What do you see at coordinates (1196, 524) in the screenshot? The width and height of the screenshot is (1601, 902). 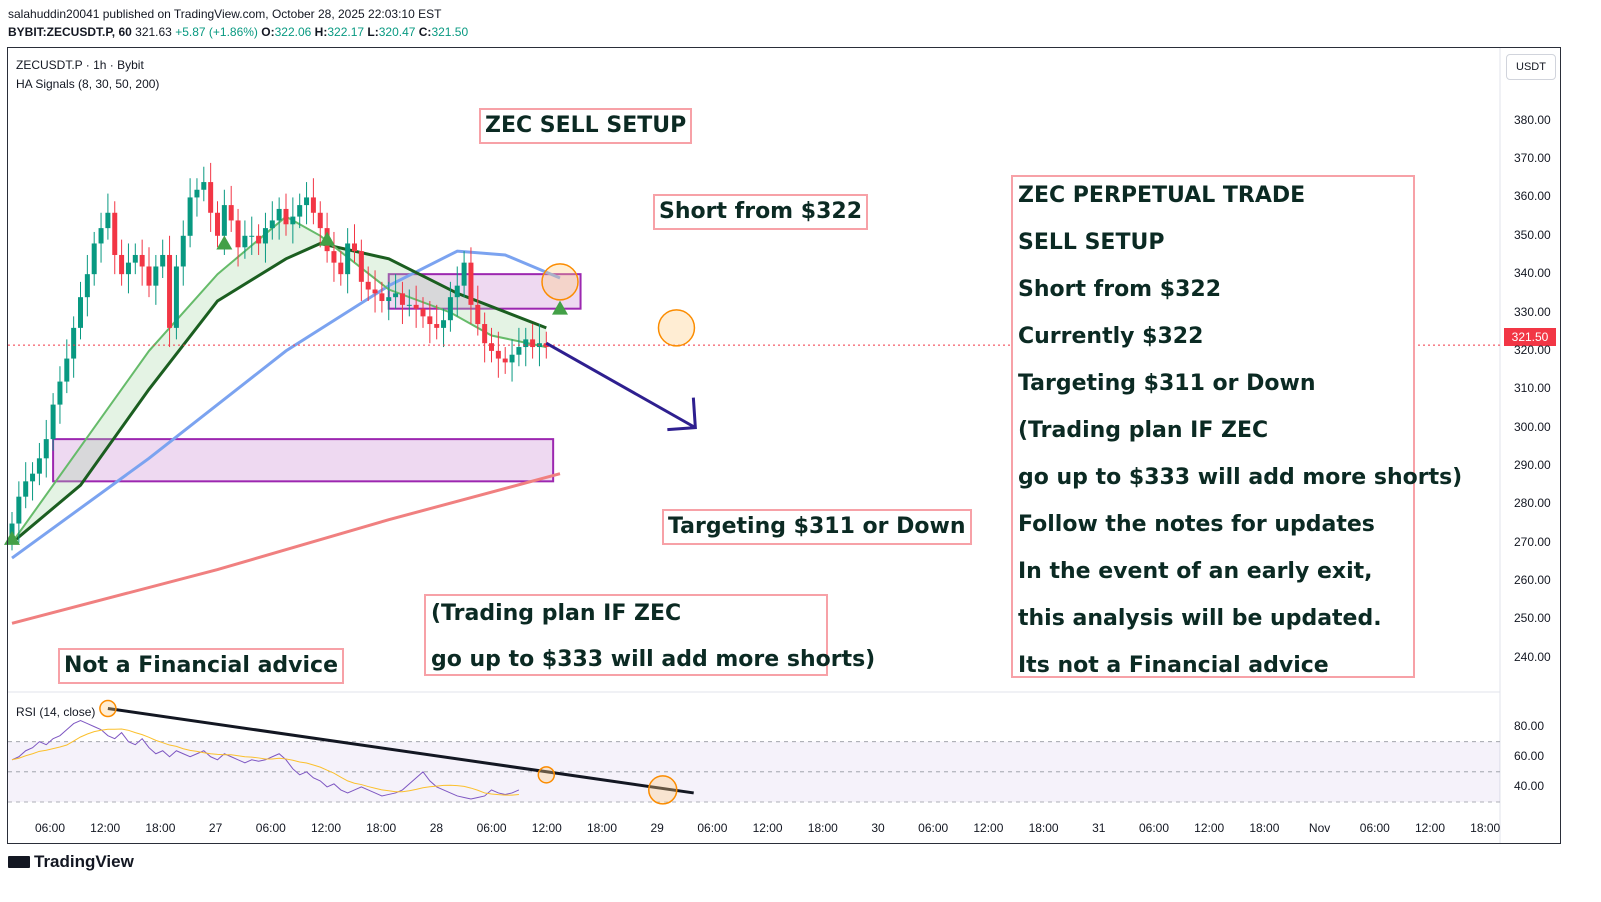 I see `summary-line: Follow the notes for updates` at bounding box center [1196, 524].